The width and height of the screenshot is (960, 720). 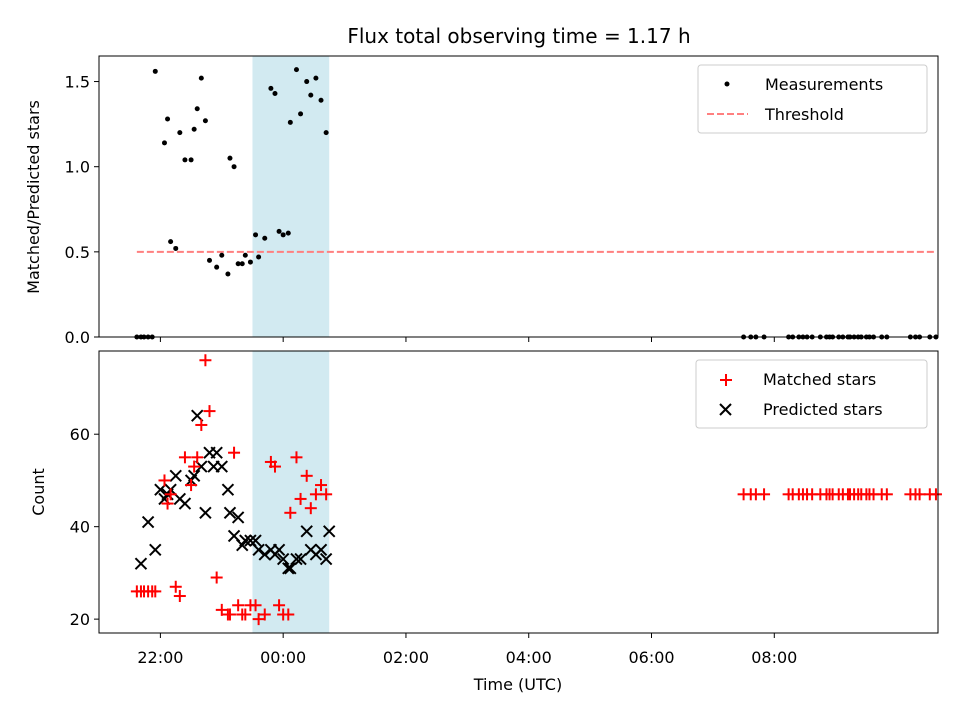 What do you see at coordinates (283, 657) in the screenshot?
I see `x-tick-label: 00:00` at bounding box center [283, 657].